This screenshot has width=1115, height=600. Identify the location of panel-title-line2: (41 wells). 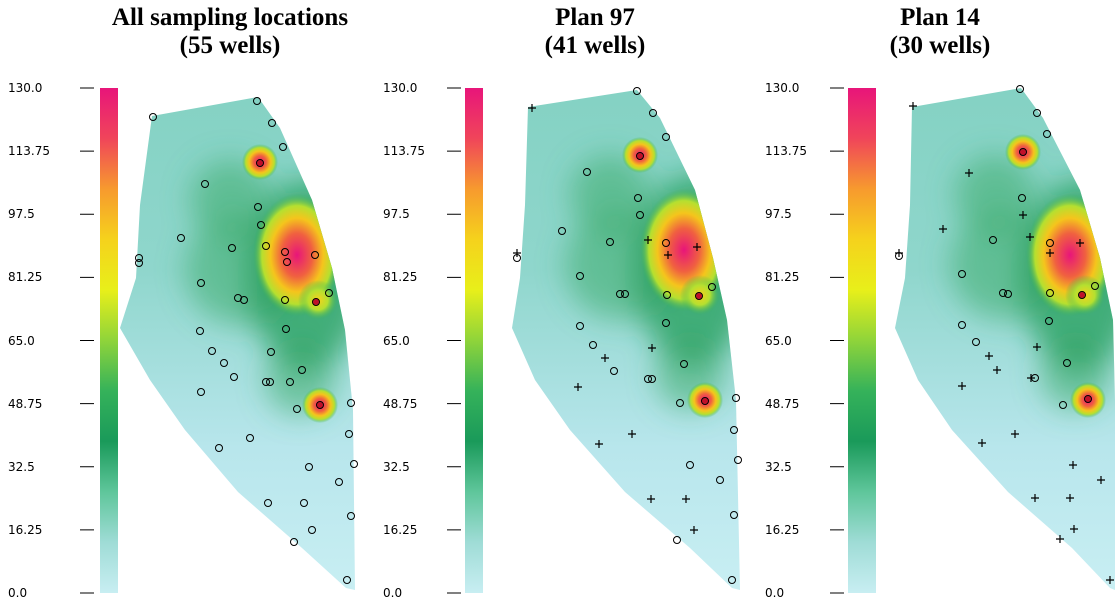
(595, 45).